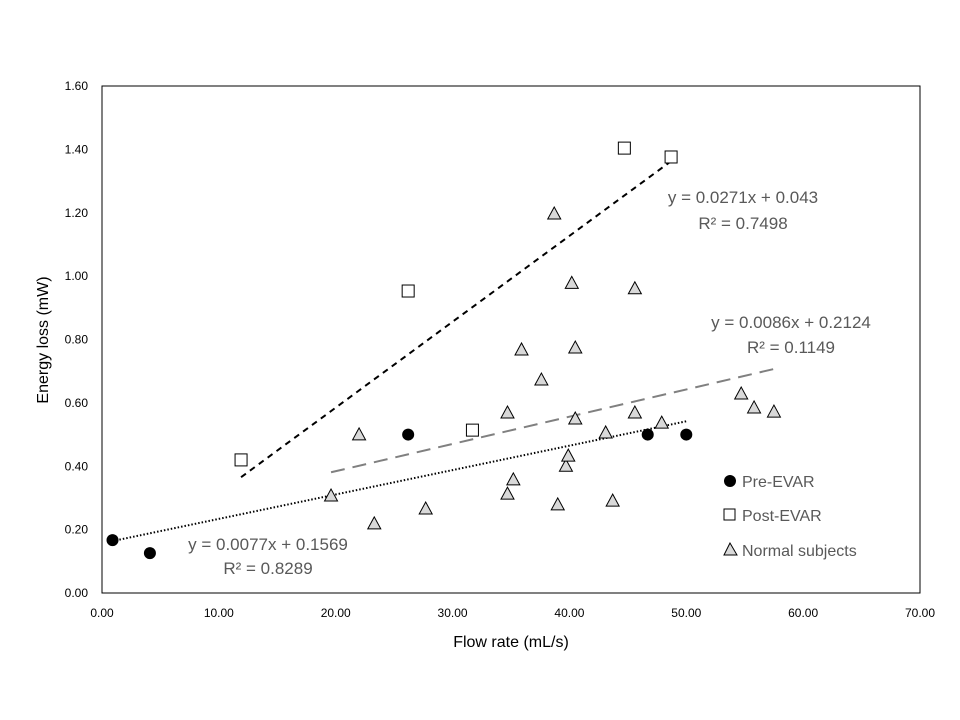  What do you see at coordinates (511, 642) in the screenshot?
I see `x-axis-title: Flow rate (mL/s)` at bounding box center [511, 642].